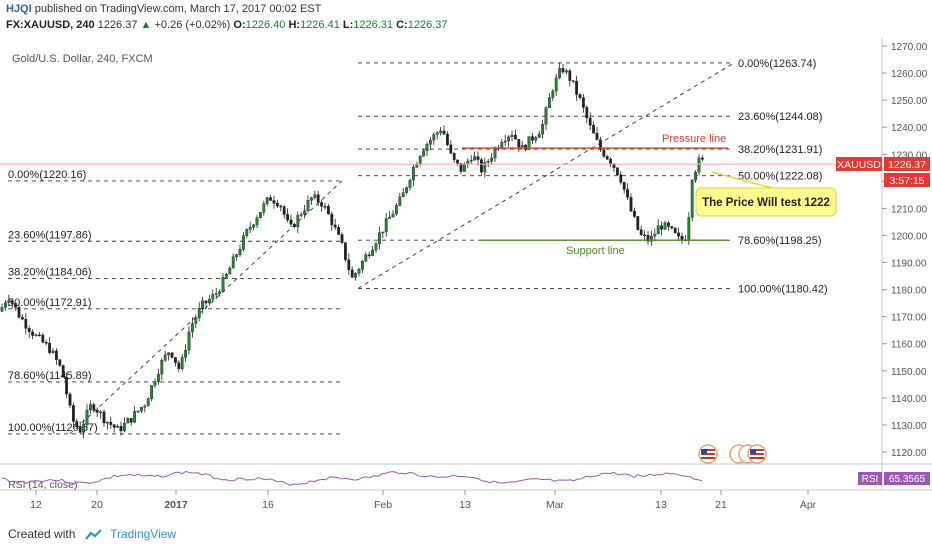 Image resolution: width=932 pixels, height=550 pixels. Describe the element at coordinates (595, 195) in the screenshot. I see `key-levels: Pressure line Support line` at that location.